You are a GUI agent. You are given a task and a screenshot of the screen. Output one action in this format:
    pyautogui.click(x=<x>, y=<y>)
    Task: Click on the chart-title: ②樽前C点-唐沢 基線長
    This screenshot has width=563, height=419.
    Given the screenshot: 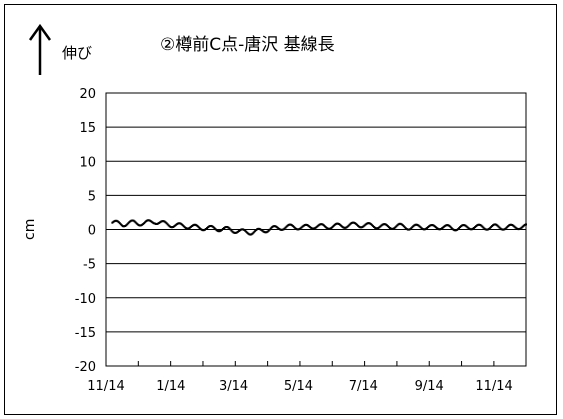 What is the action you would take?
    pyautogui.click(x=247, y=45)
    